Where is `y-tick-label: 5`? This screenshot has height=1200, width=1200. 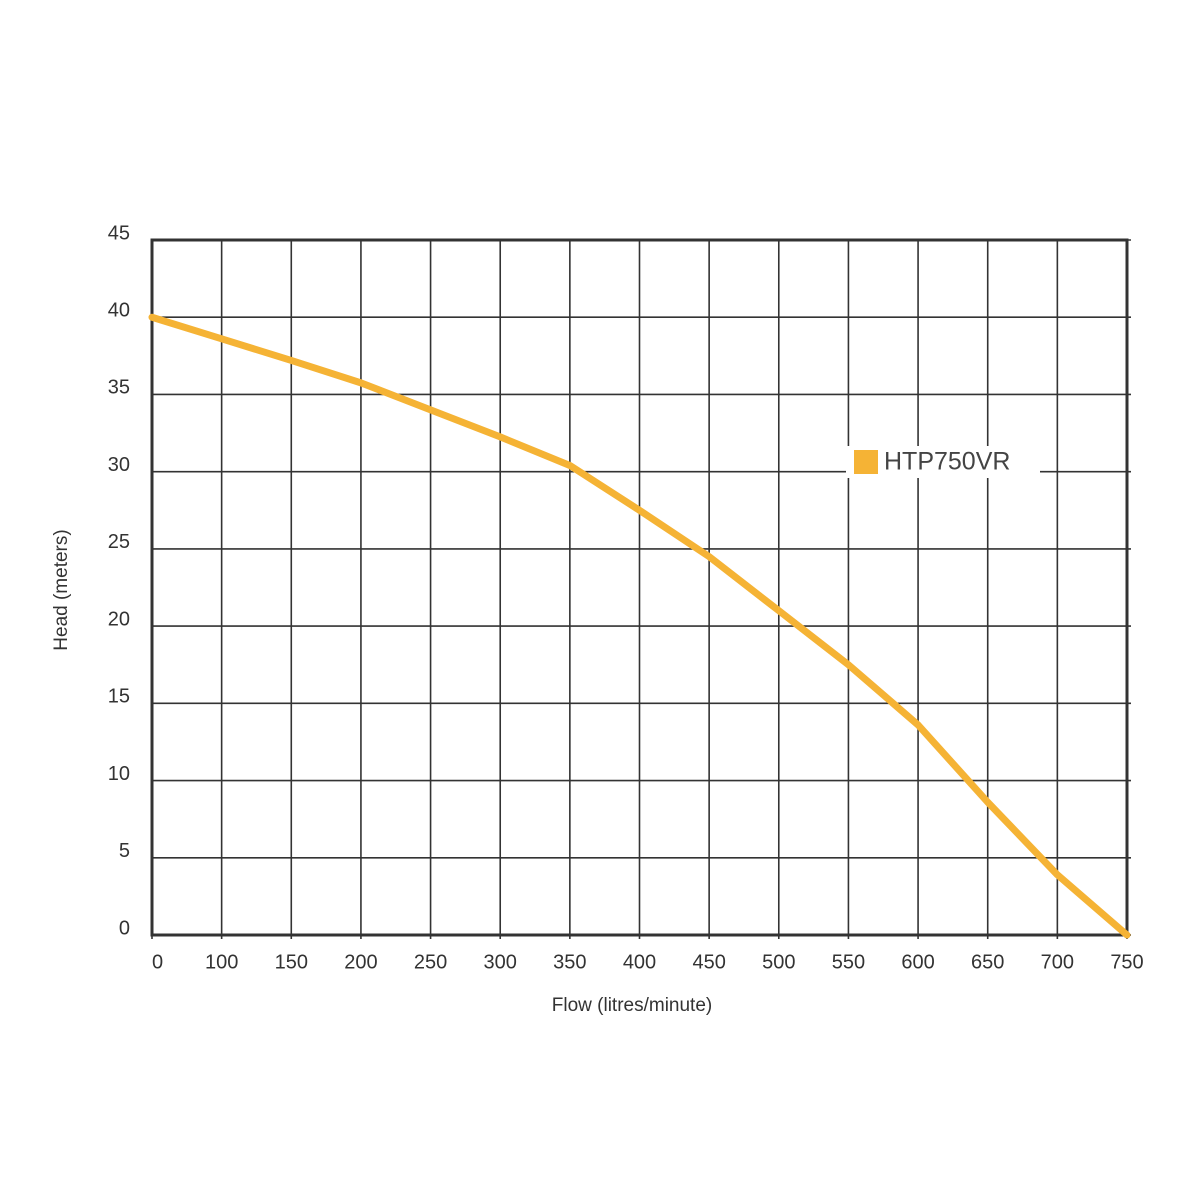
y-tick-label: 5 is located at coordinates (124, 851).